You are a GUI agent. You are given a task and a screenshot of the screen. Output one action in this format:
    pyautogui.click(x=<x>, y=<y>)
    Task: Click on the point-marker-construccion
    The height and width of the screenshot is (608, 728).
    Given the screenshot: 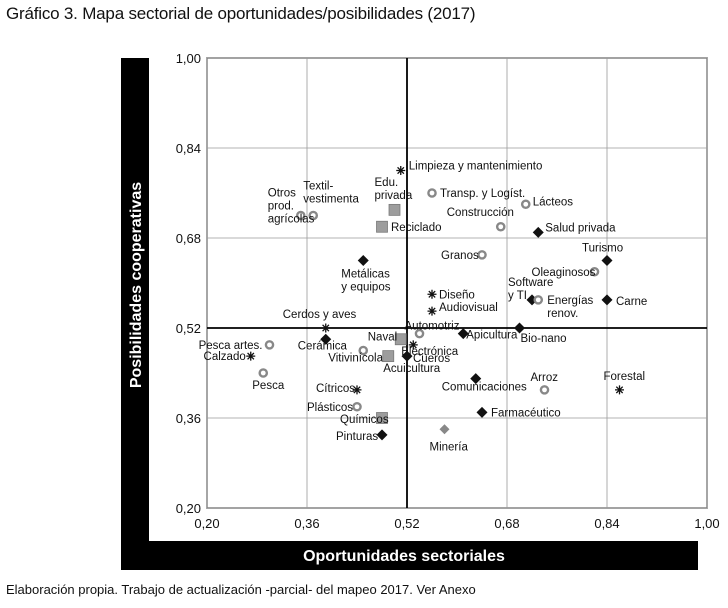 What is the action you would take?
    pyautogui.click(x=500, y=226)
    